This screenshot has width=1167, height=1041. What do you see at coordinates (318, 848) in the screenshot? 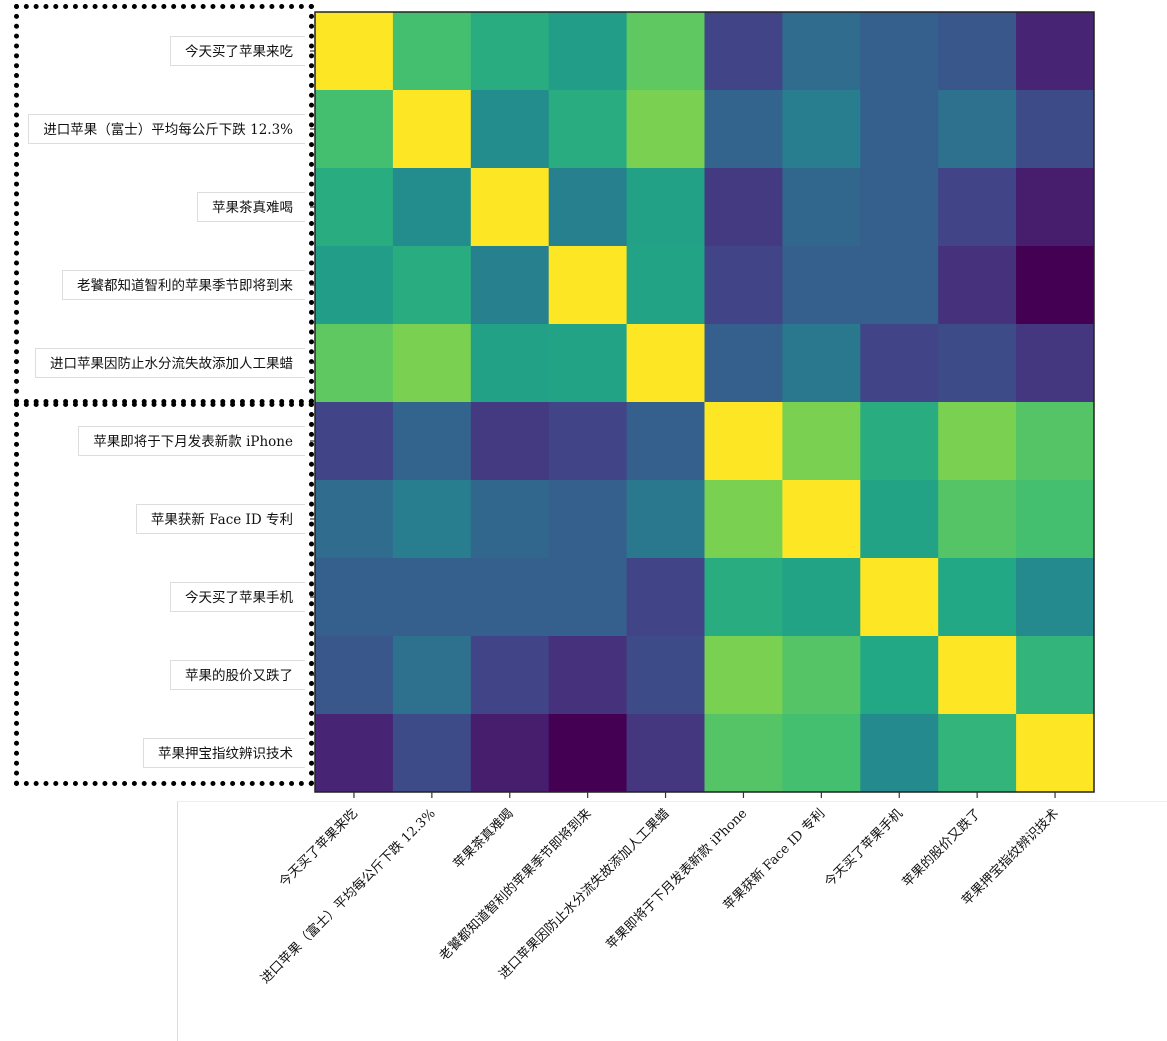
I see `x-tick-label: 今天买了苹果来吃` at bounding box center [318, 848].